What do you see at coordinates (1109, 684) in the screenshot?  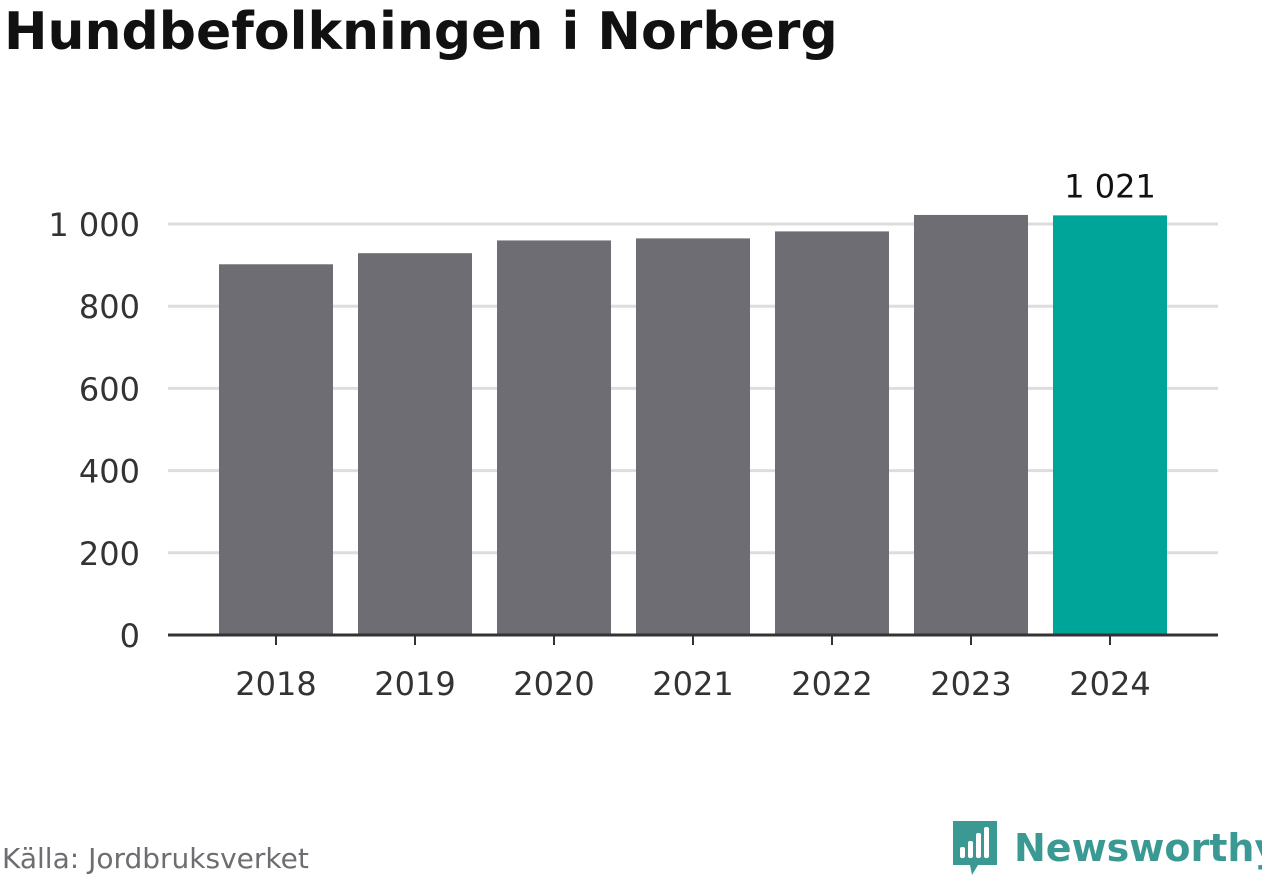 I see `x-tick-label: 2024` at bounding box center [1109, 684].